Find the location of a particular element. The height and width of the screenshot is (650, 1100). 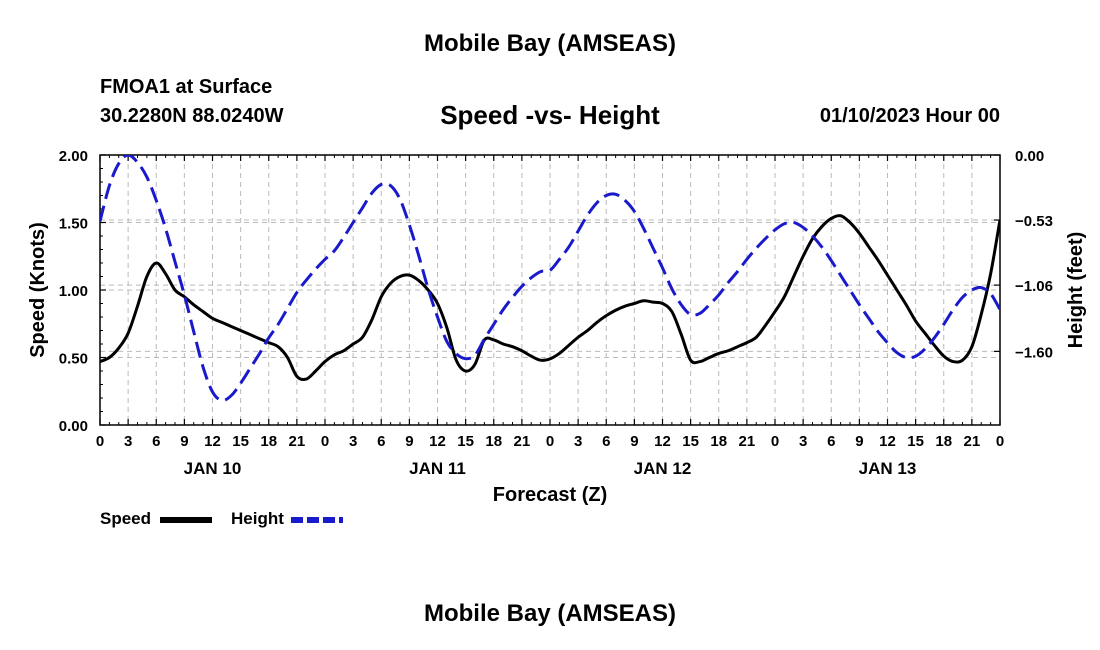

legend-height-label: Height is located at coordinates (257, 518).